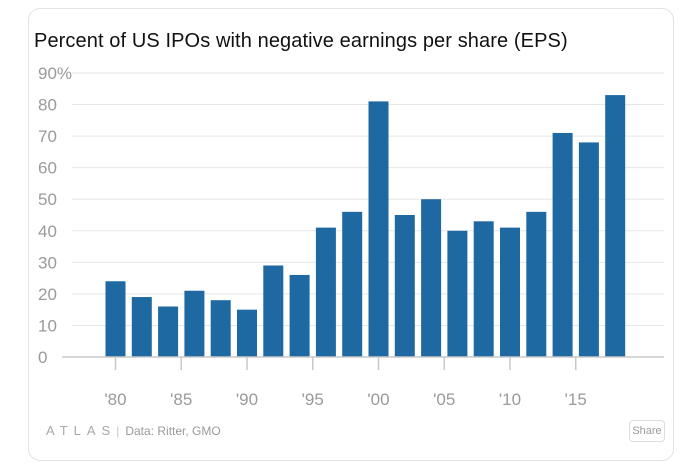 The height and width of the screenshot is (469, 700). Describe the element at coordinates (247, 333) in the screenshot. I see `bar-1990` at that location.